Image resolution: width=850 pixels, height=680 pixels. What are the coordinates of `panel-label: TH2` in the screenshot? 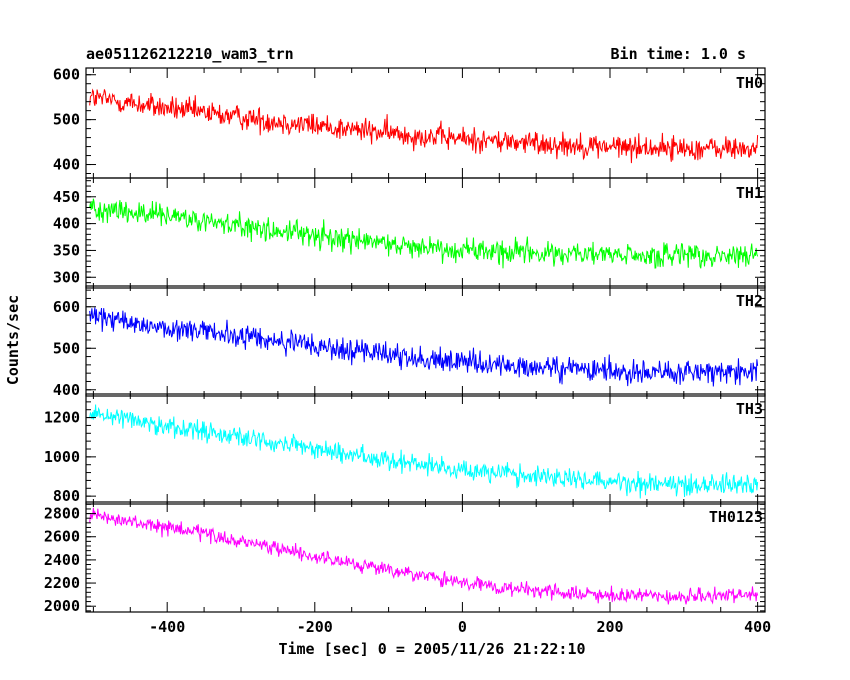 It's located at (749, 301).